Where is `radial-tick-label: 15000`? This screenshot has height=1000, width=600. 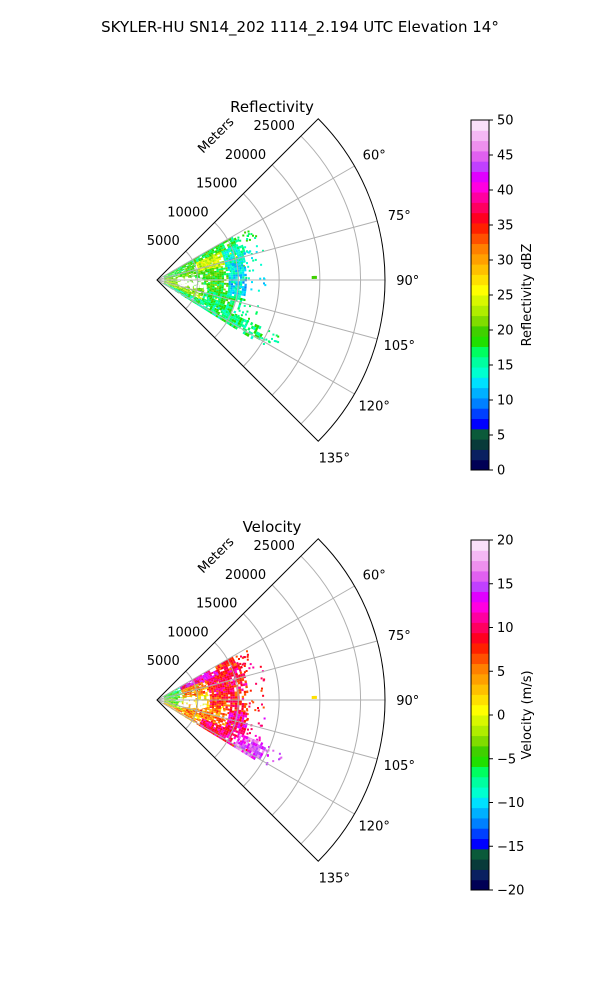
radial-tick-label: 15000 is located at coordinates (216, 604).